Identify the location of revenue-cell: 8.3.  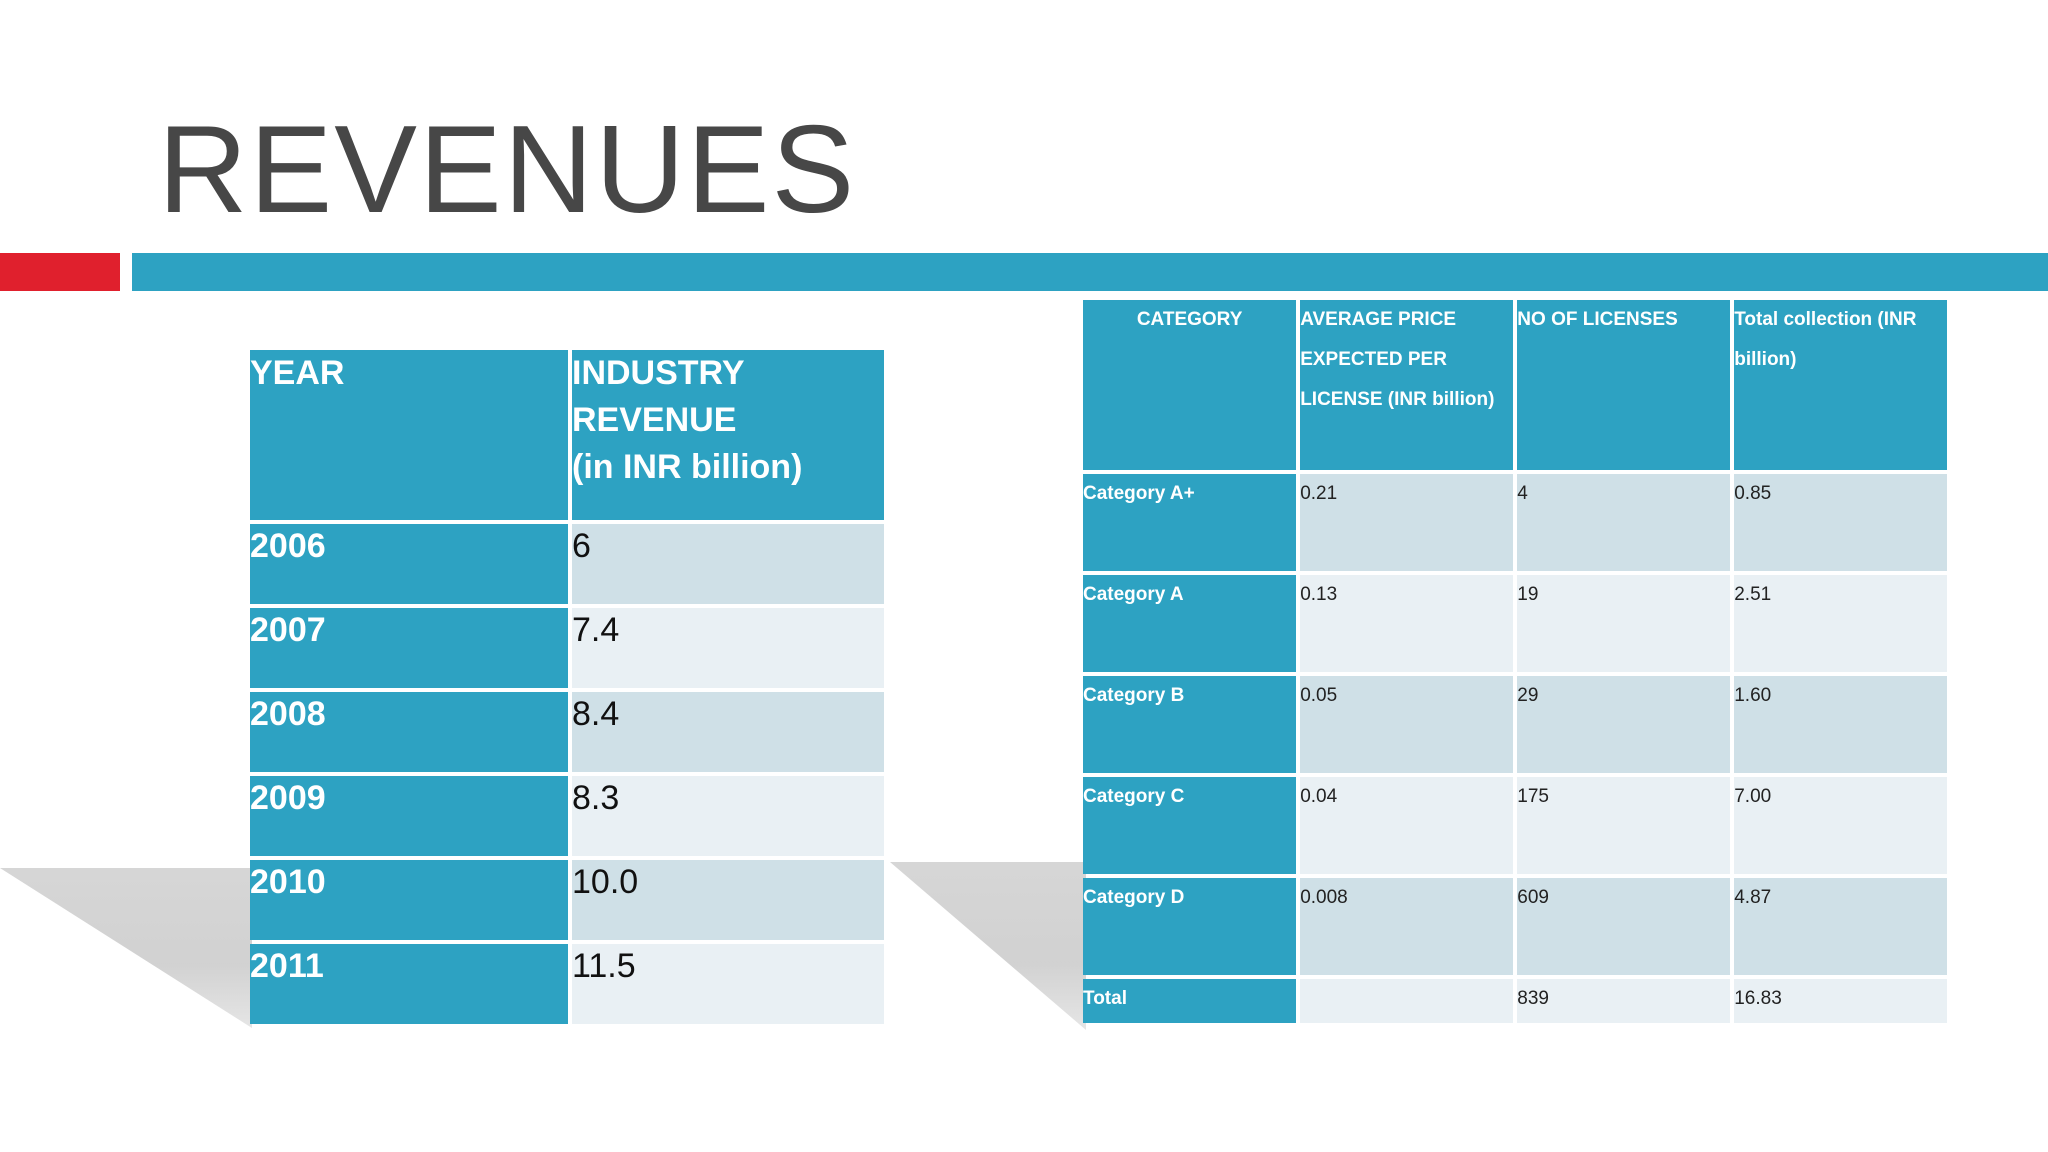
(728, 816).